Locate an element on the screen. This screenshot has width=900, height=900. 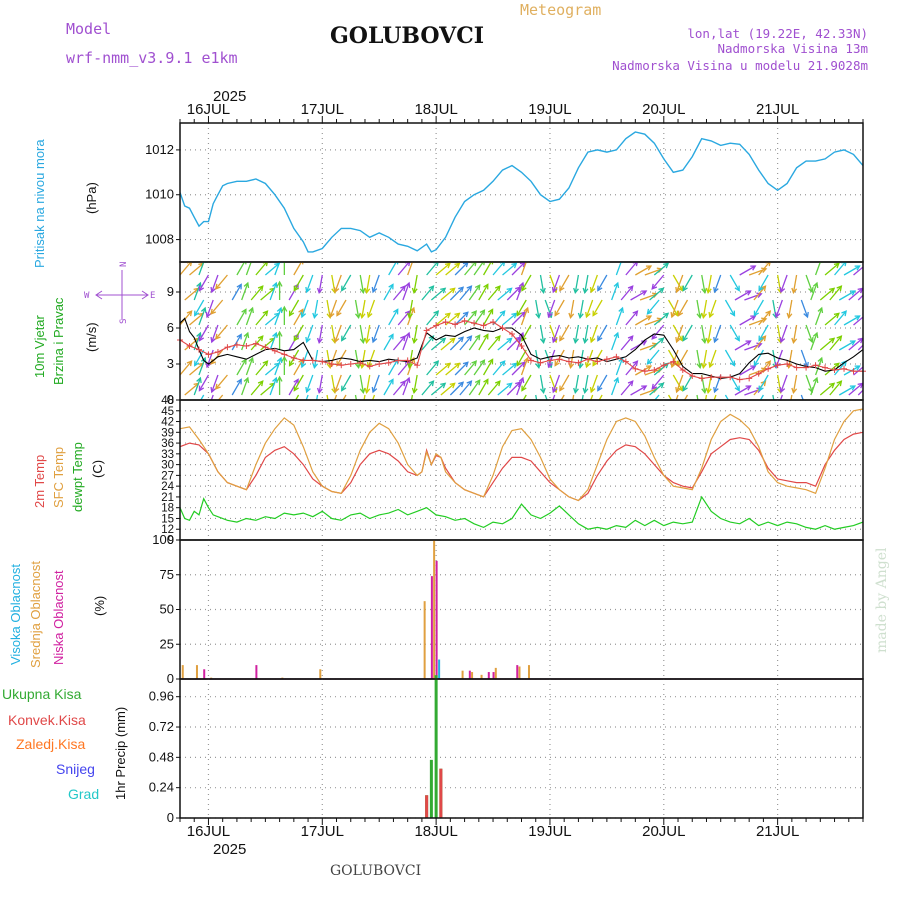
elevation-text: Nadmorska Visina 13m is located at coordinates (792, 48).